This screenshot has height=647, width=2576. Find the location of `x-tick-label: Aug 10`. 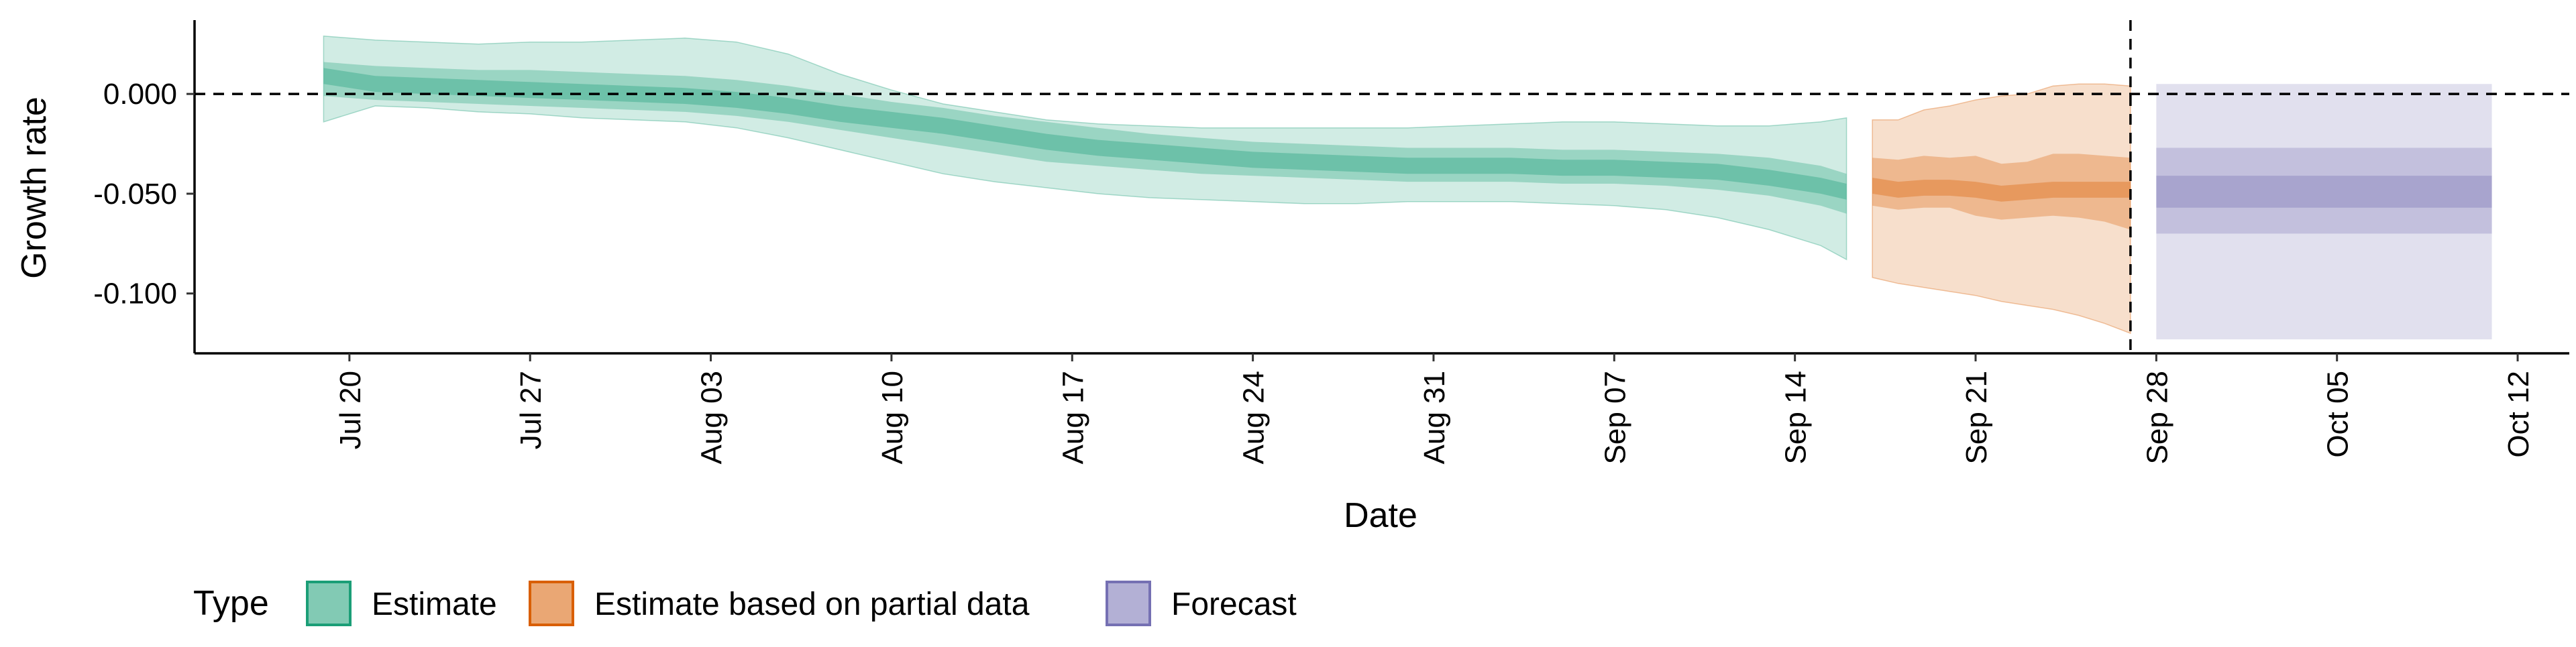

x-tick-label: Aug 10 is located at coordinates (892, 417).